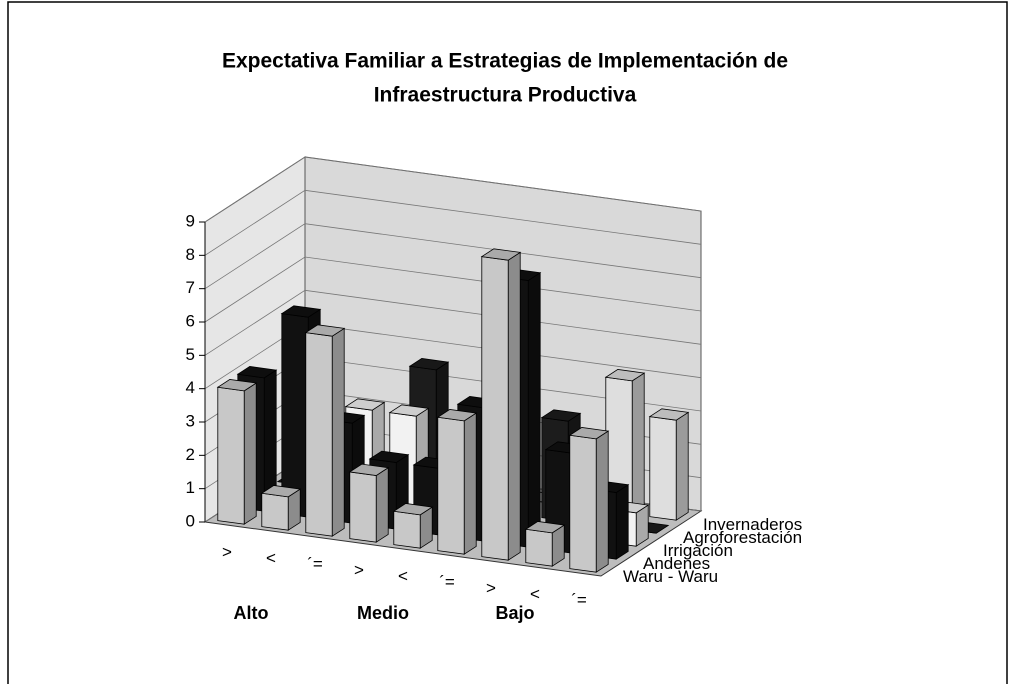 The width and height of the screenshot is (1010, 684). Describe the element at coordinates (670, 576) in the screenshot. I see `series-label: Waru - Waru` at that location.